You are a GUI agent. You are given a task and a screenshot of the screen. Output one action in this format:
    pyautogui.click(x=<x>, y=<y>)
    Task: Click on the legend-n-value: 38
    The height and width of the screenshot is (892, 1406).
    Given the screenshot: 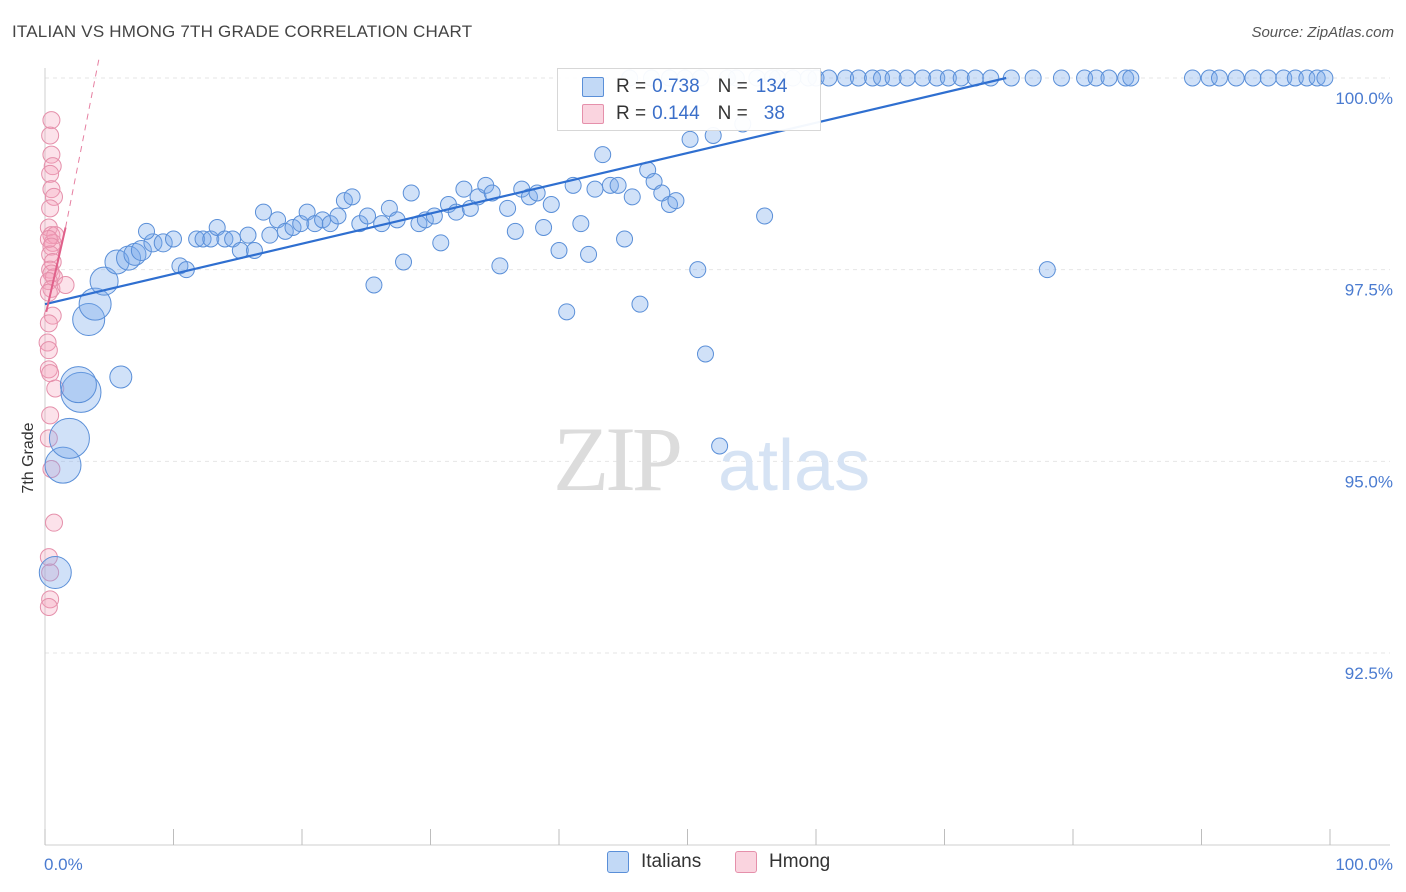 What is the action you would take?
    pyautogui.click(x=774, y=113)
    